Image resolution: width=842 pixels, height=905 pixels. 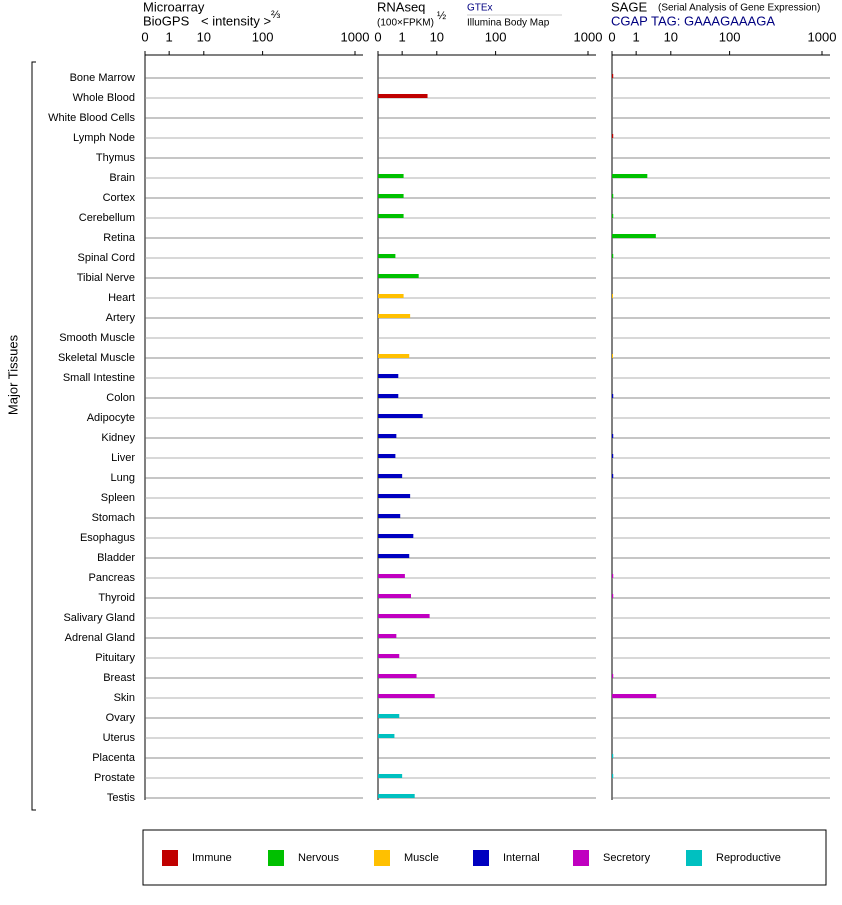 What do you see at coordinates (318, 858) in the screenshot?
I see `legend-label: Nervous` at bounding box center [318, 858].